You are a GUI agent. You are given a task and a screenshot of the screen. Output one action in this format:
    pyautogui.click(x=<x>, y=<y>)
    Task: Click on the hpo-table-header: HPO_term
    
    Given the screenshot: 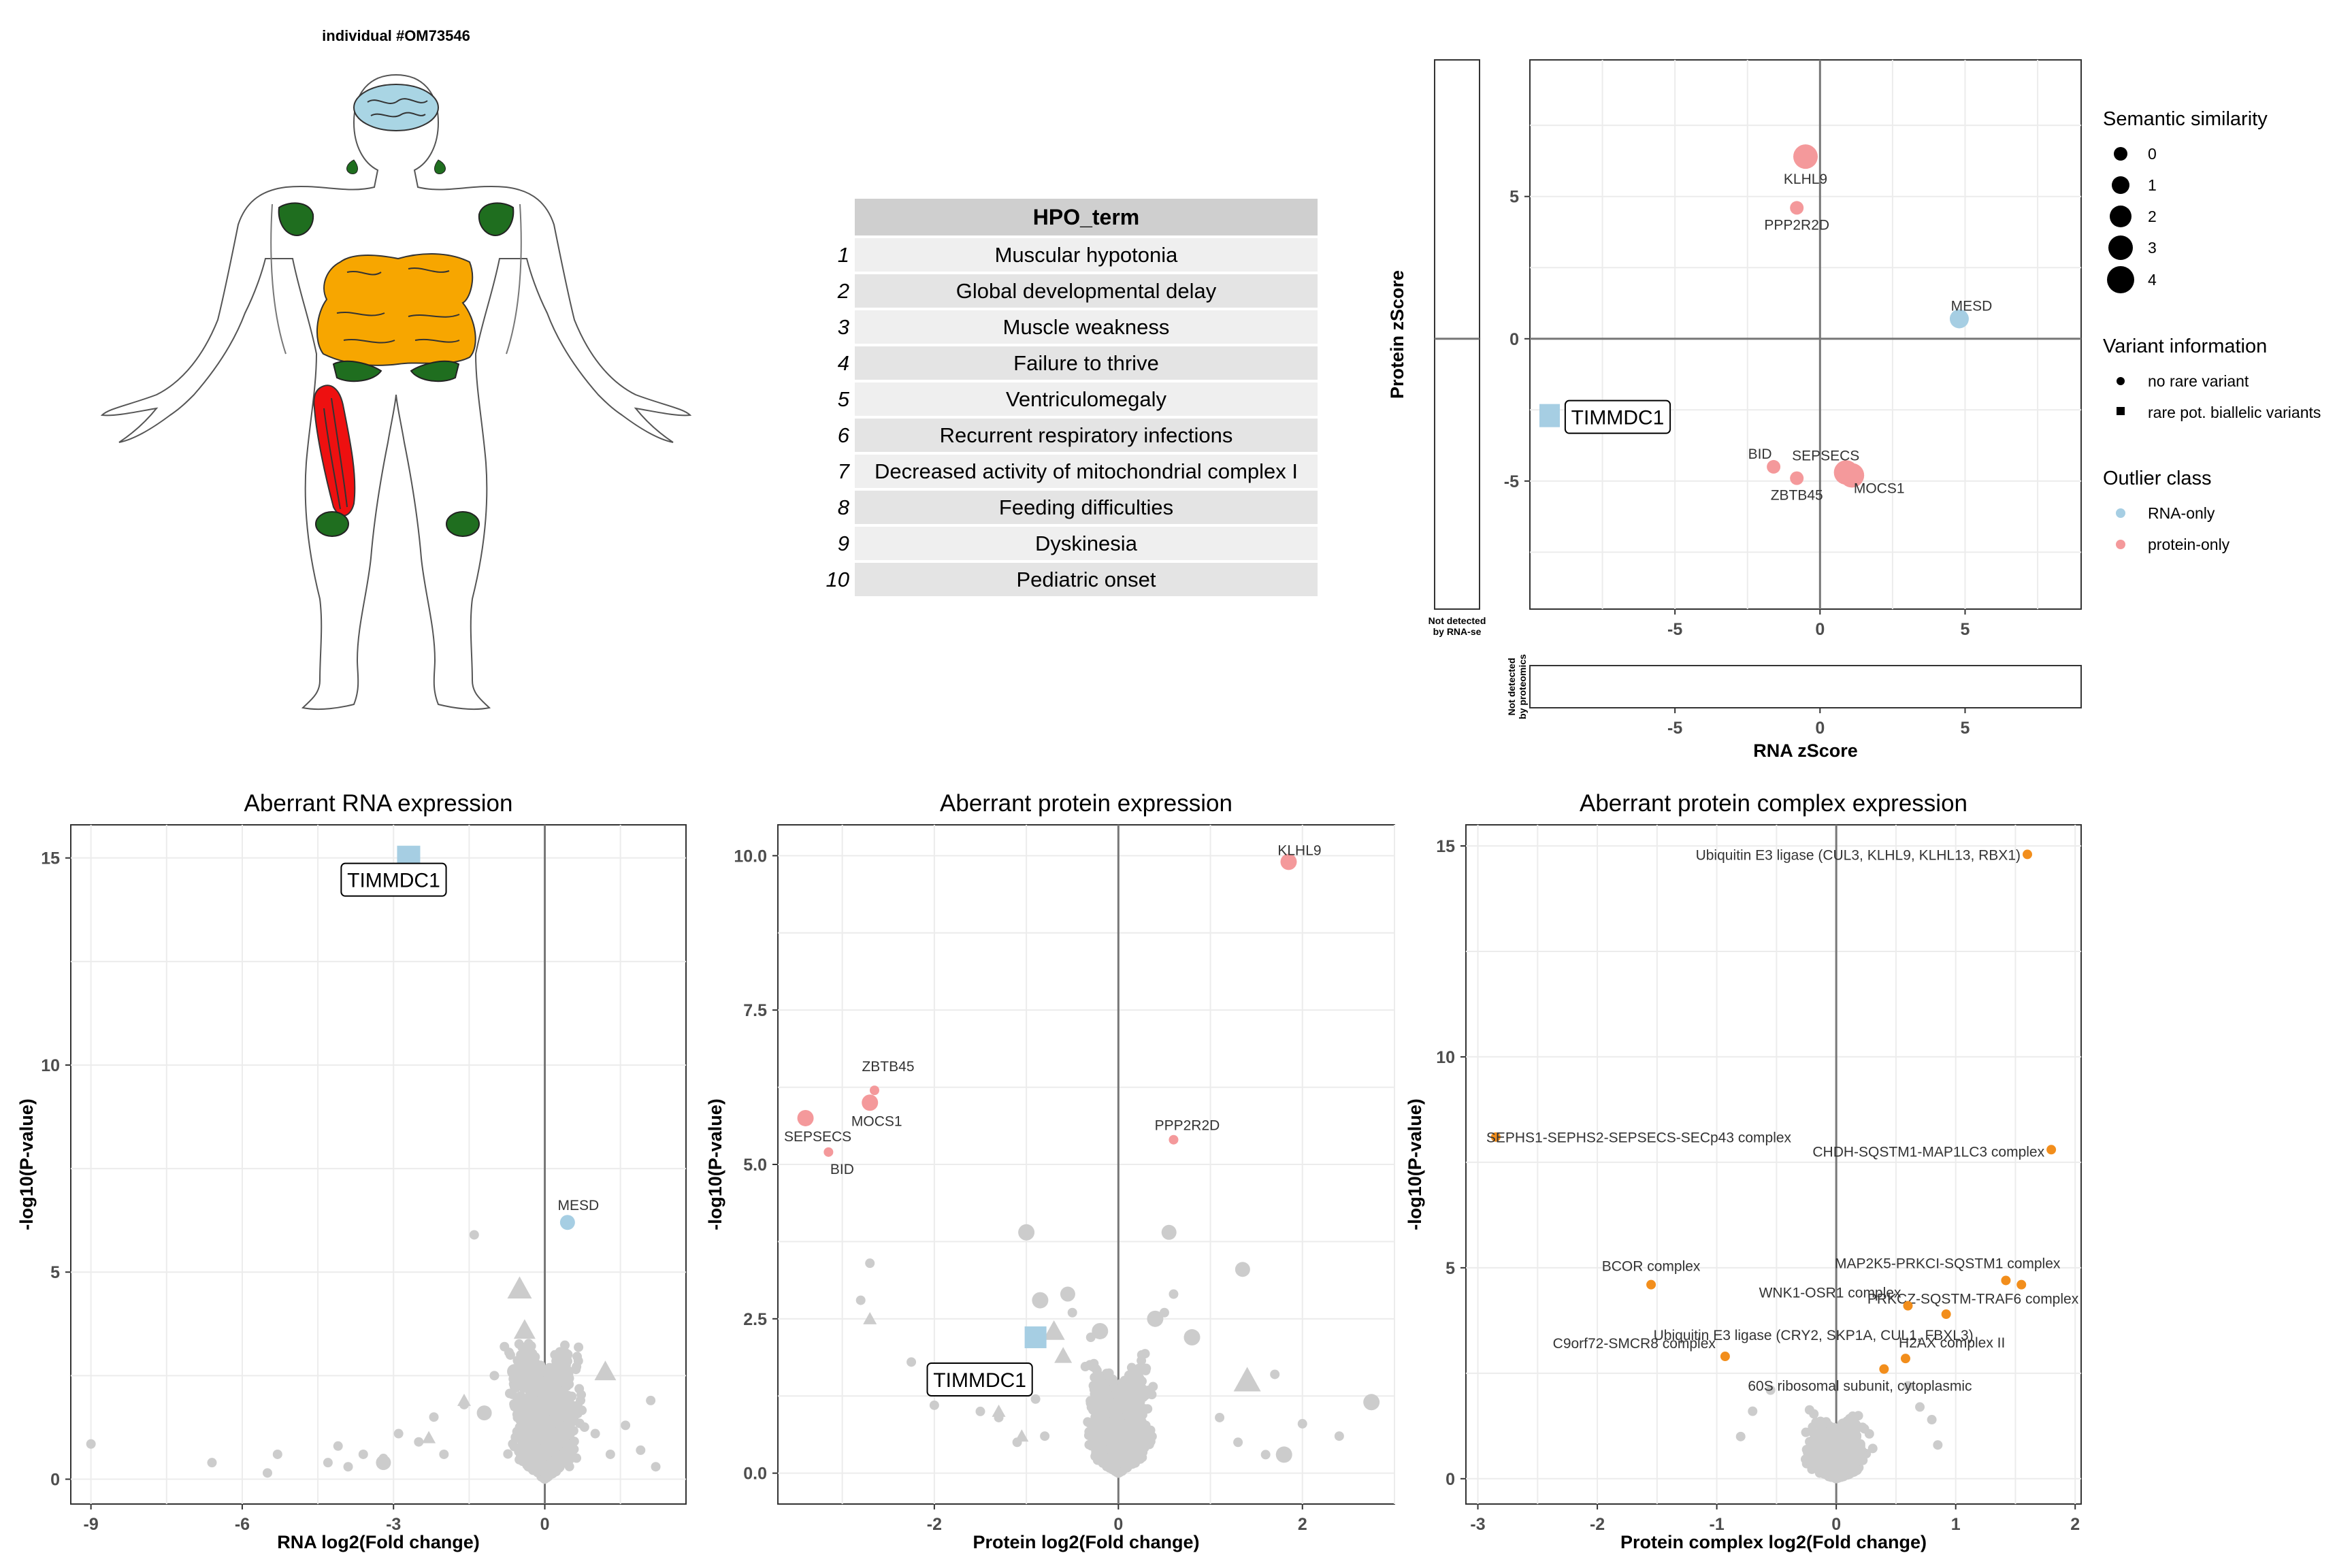 What is the action you would take?
    pyautogui.click(x=1087, y=217)
    